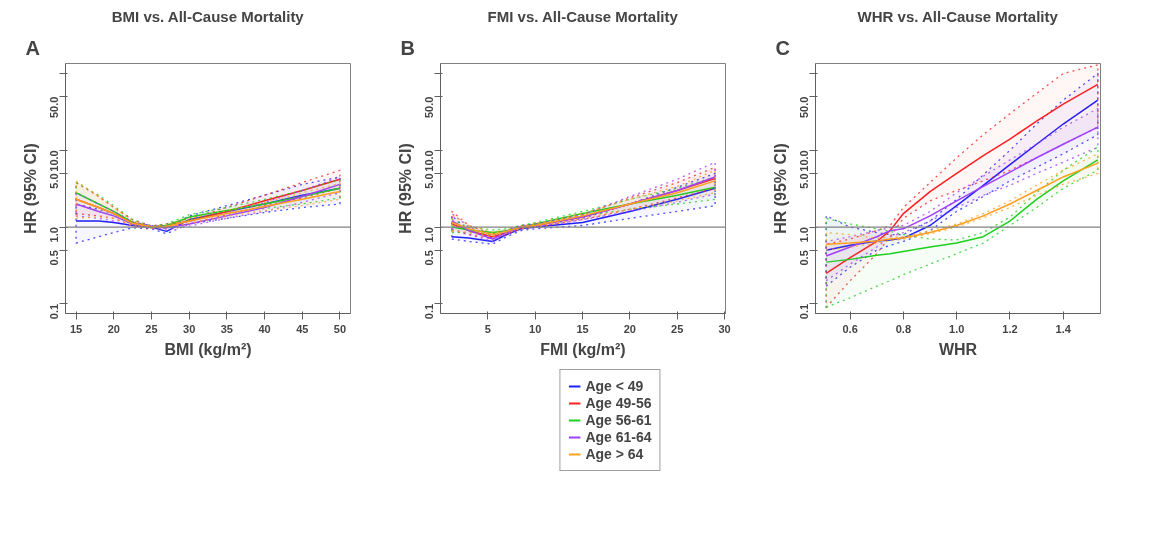 Image resolution: width=1156 pixels, height=535 pixels. I want to click on x-tick-label: 5, so click(487, 328).